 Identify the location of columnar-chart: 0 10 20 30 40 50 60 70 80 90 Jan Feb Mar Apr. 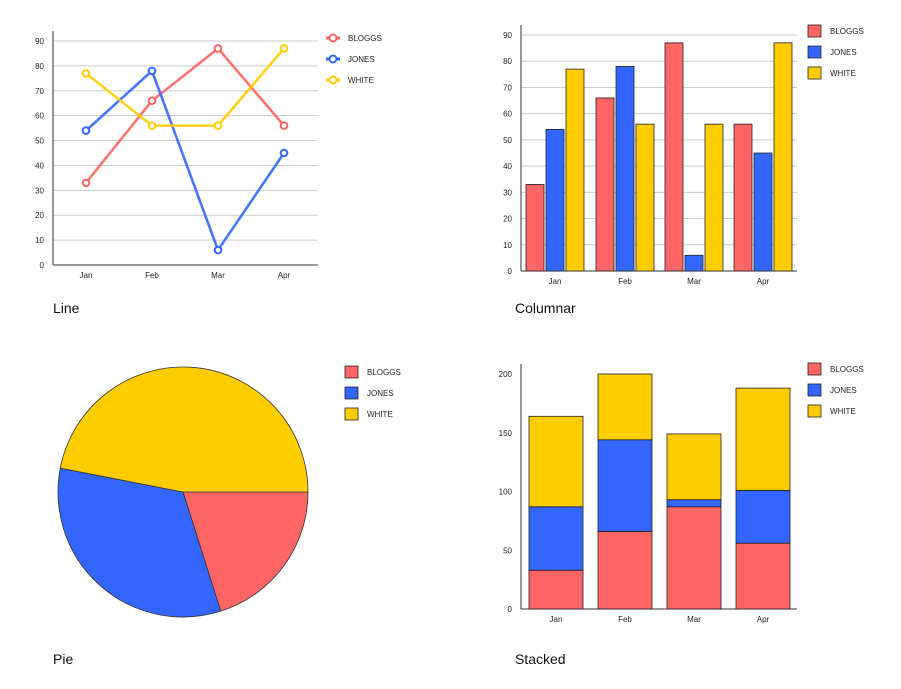
(650, 155).